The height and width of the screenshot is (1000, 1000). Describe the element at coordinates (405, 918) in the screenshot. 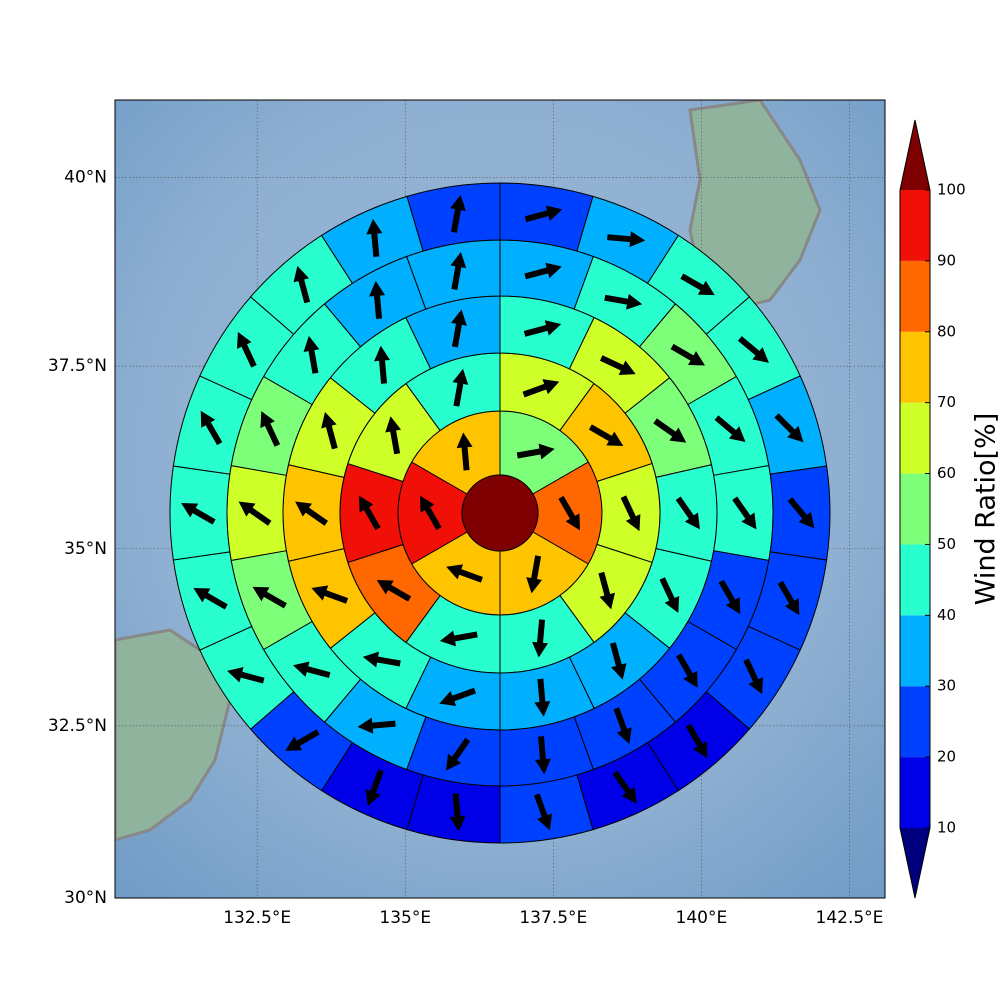

I see `x-tick-label: 135°E` at that location.